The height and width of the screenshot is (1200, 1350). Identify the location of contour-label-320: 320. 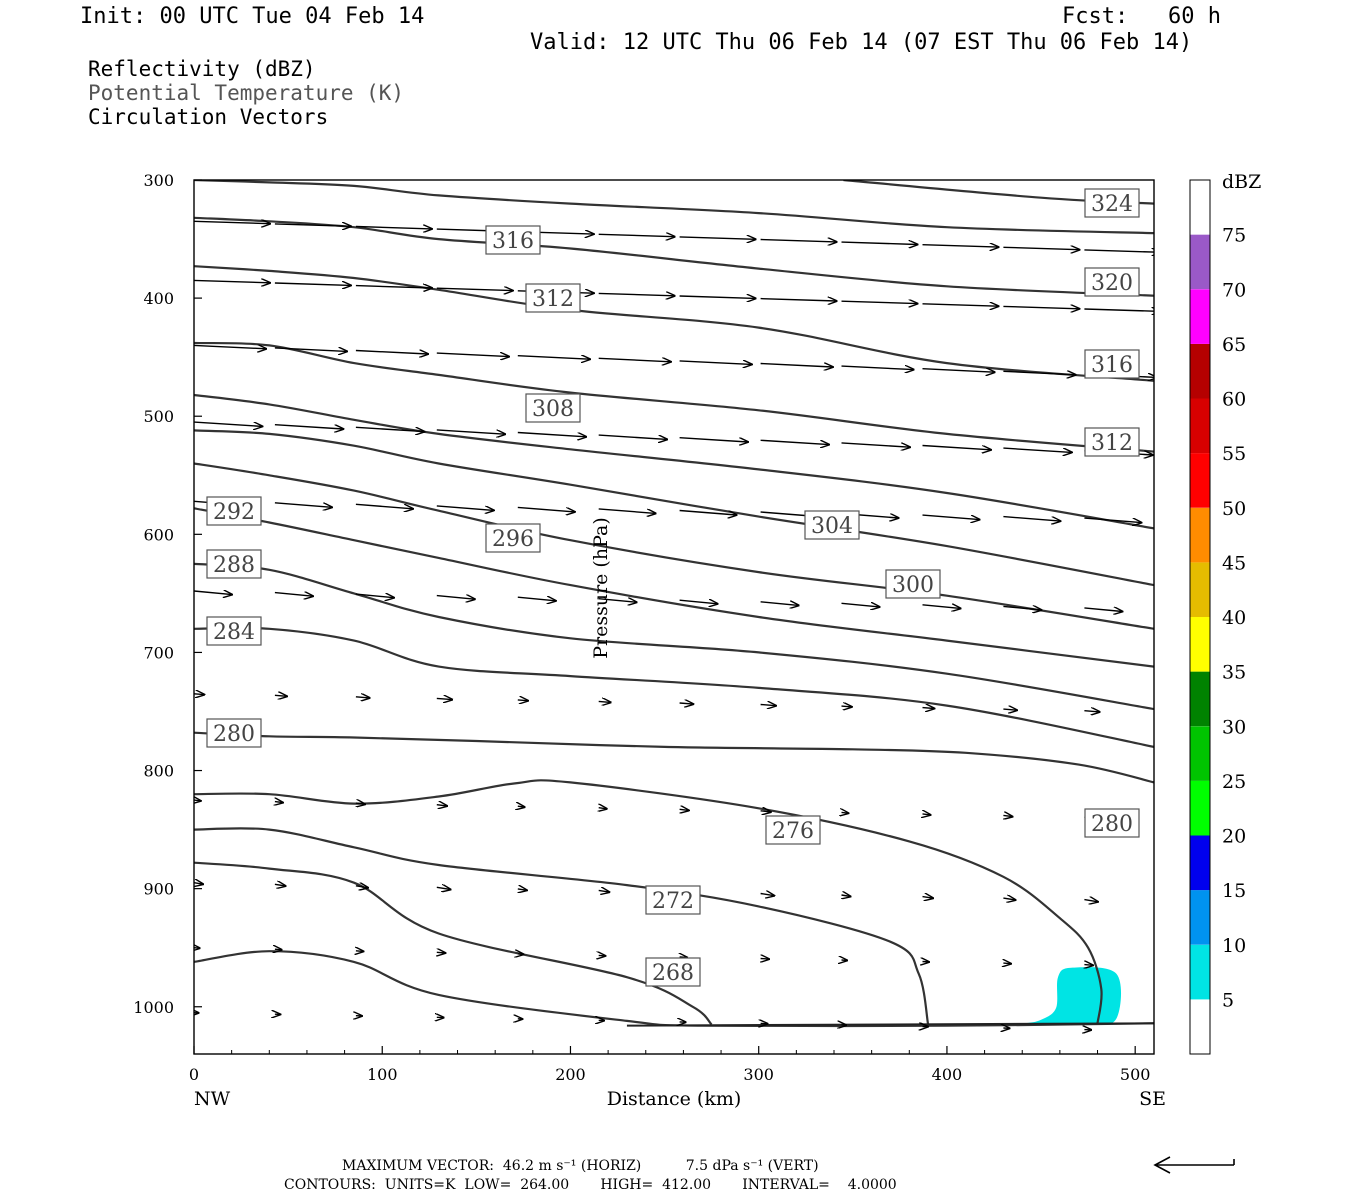
(1112, 282).